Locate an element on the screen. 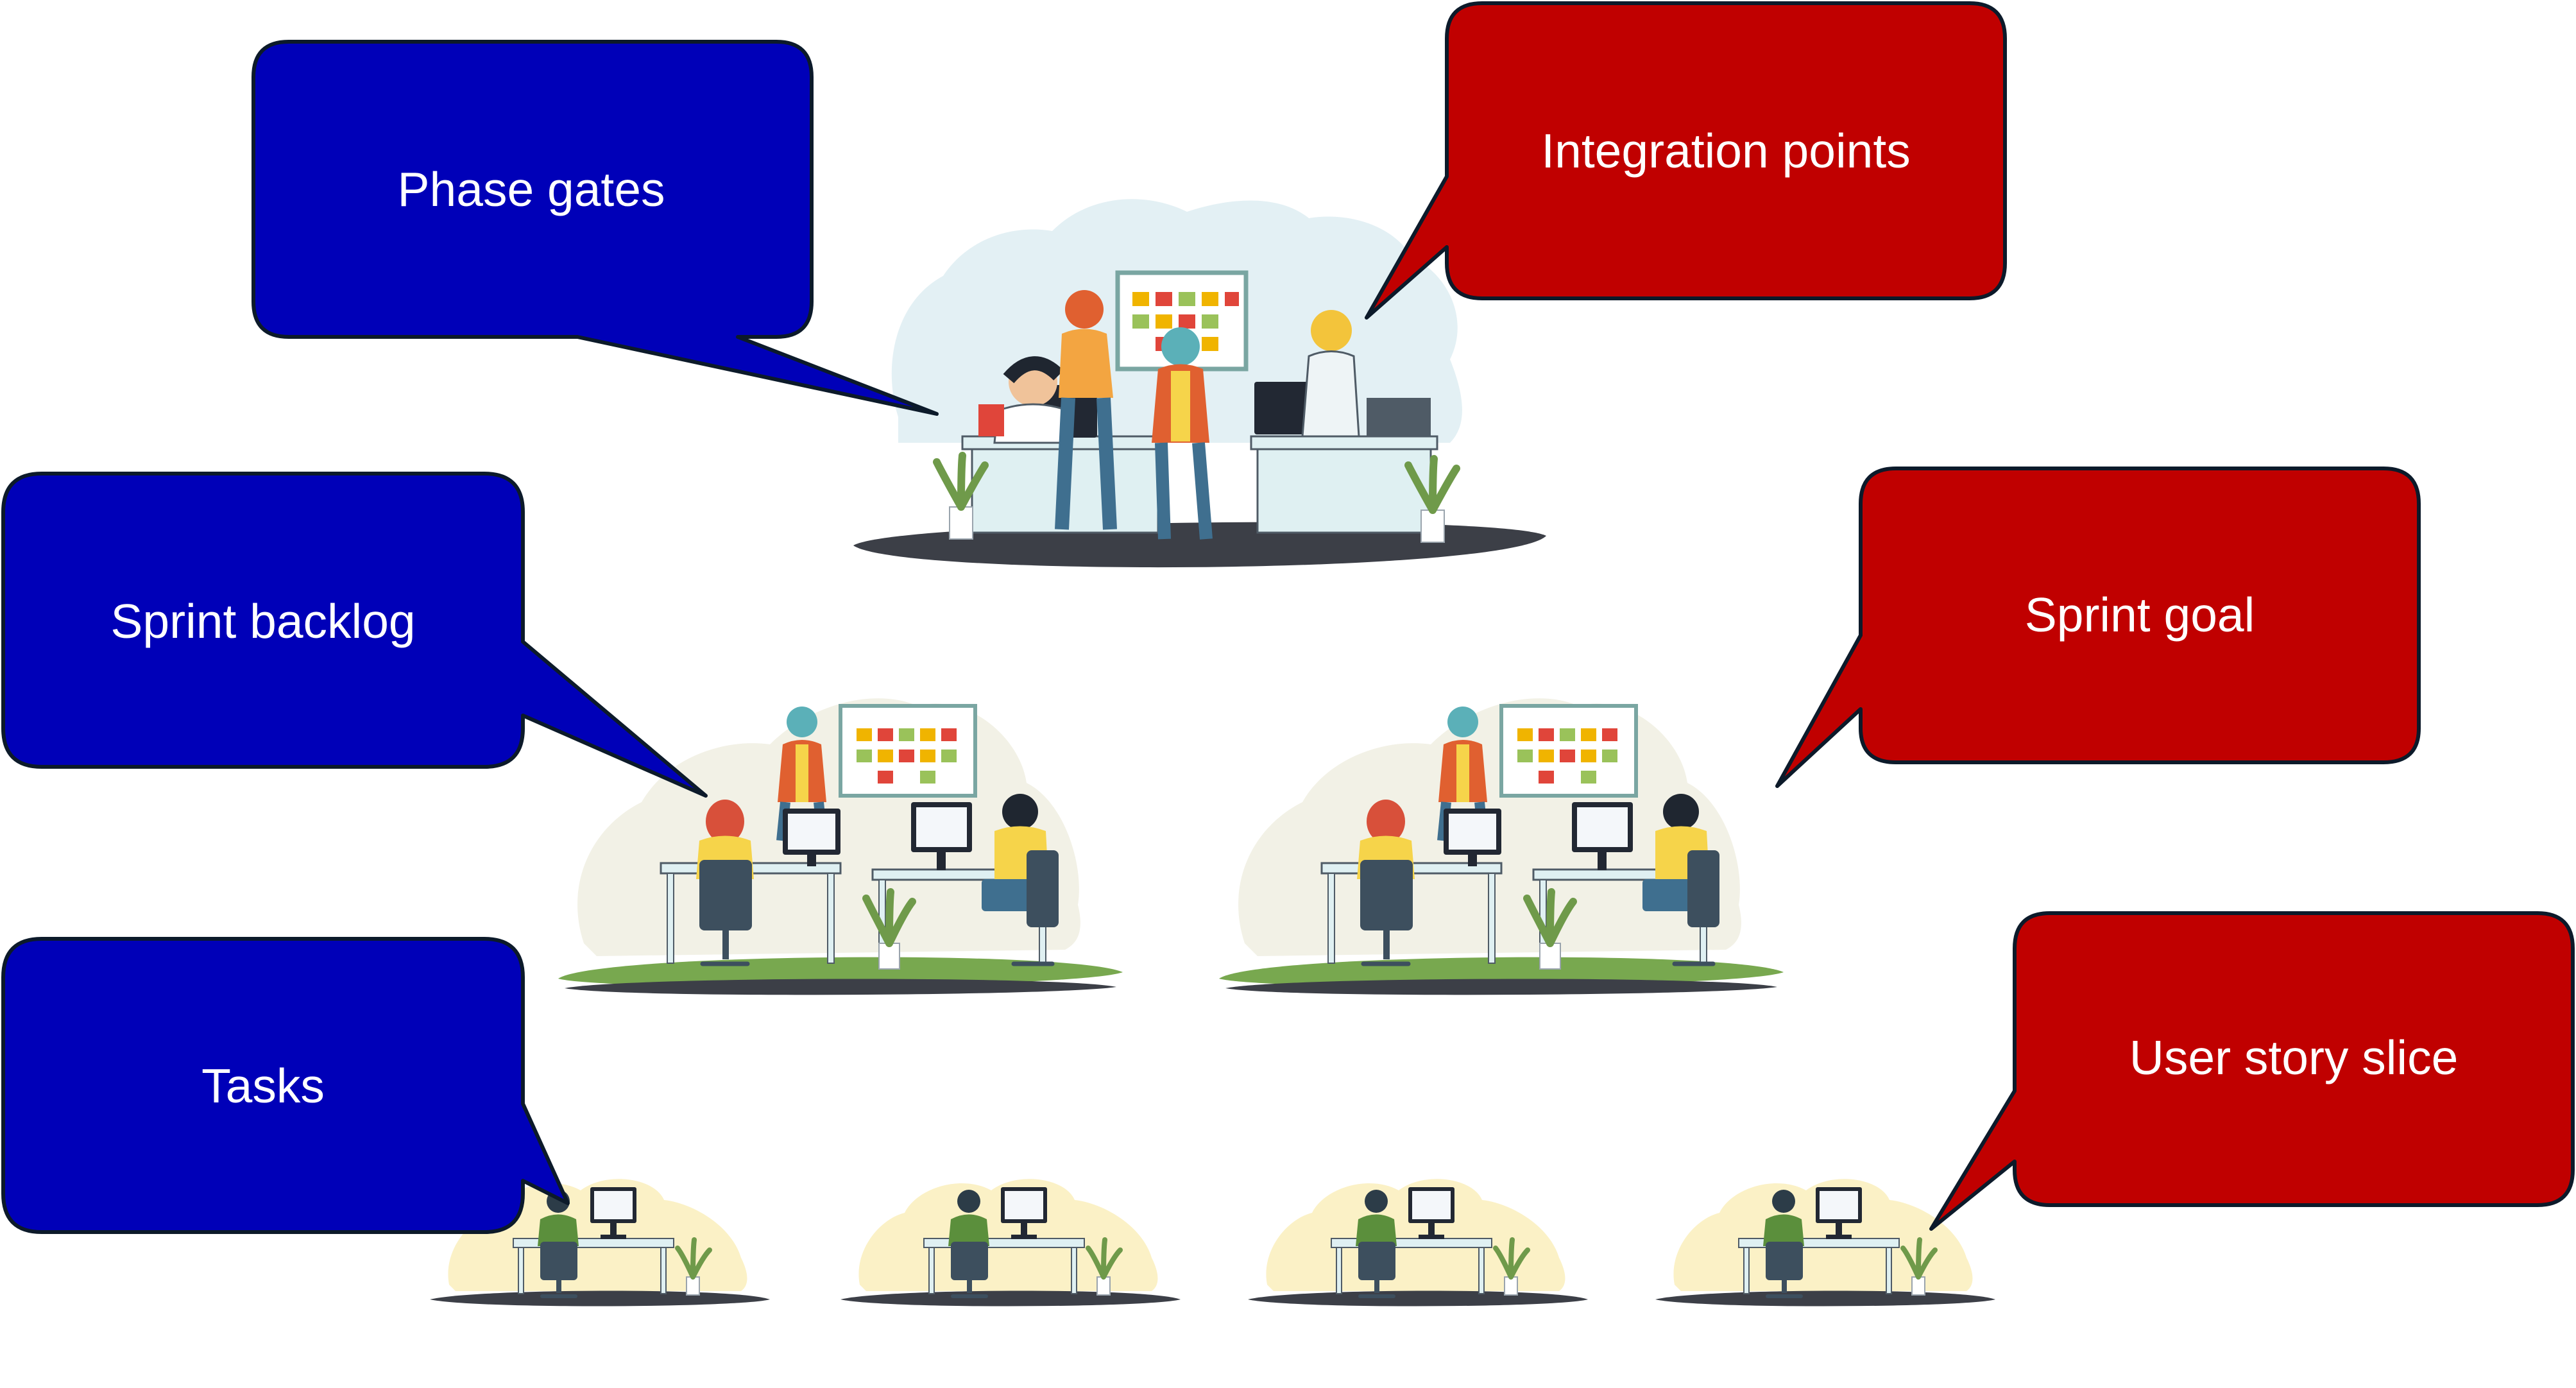  callout-label: Phase gates is located at coordinates (531, 189).